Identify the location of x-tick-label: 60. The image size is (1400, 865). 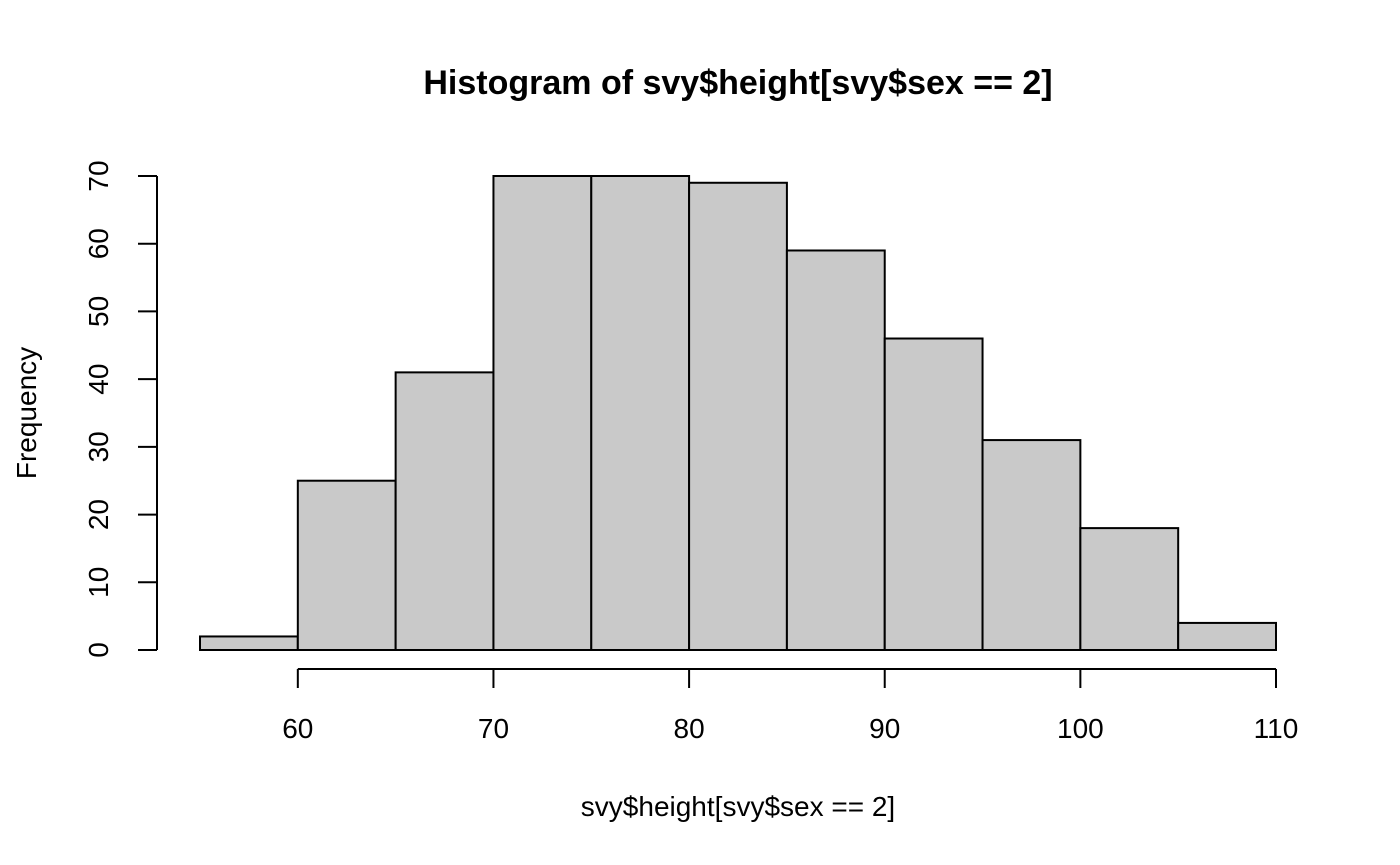
(297, 728).